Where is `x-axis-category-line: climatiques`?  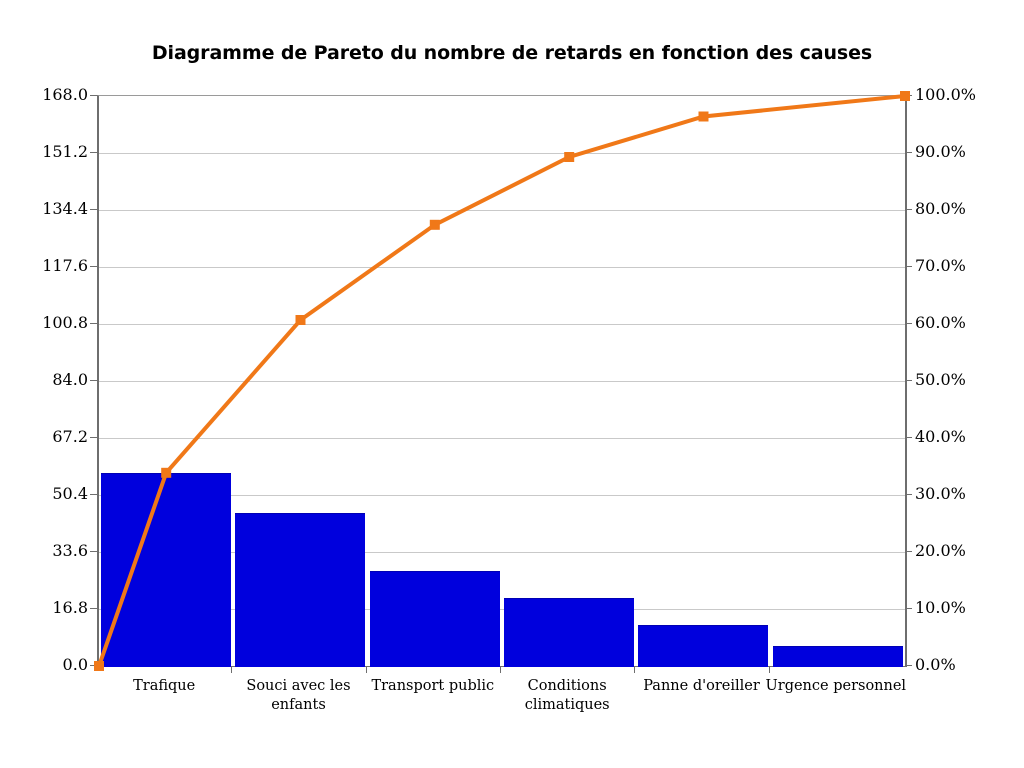 x-axis-category-line: climatiques is located at coordinates (567, 705).